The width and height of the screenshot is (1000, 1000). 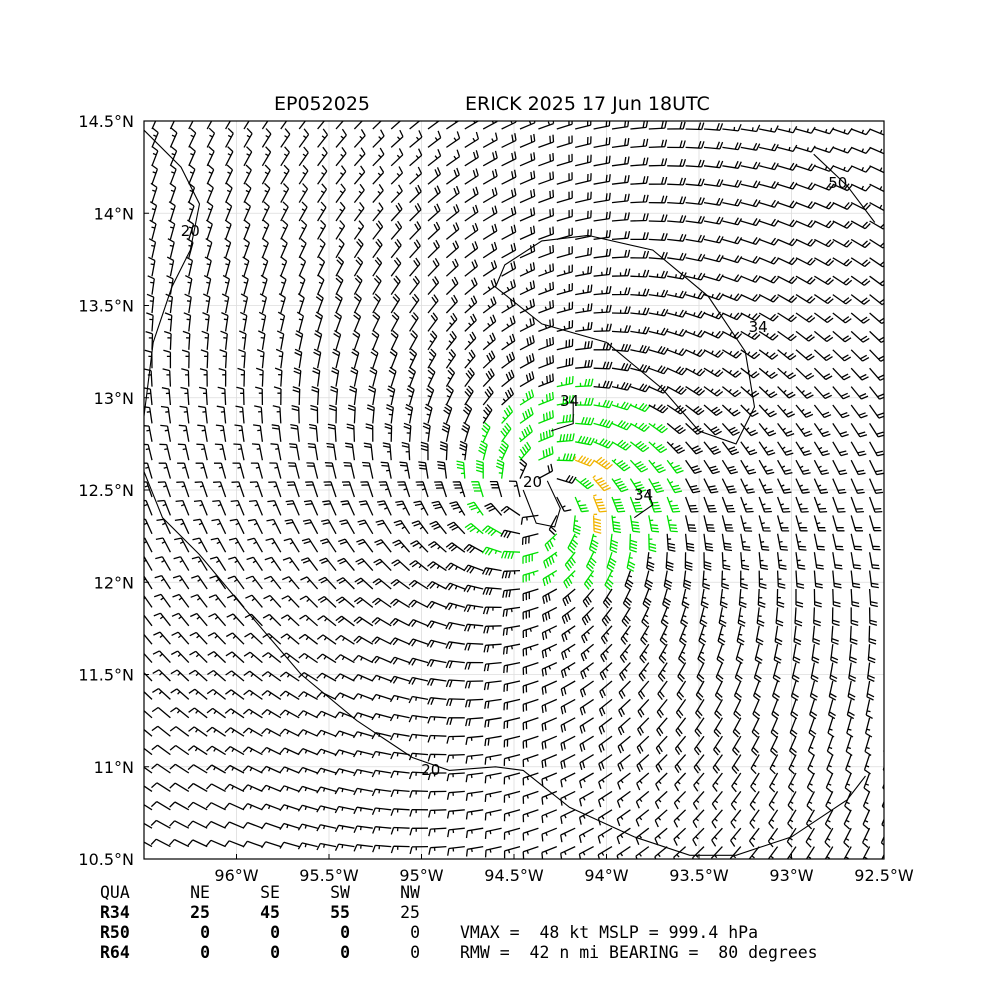 I want to click on contour-label: 34, so click(x=569, y=401).